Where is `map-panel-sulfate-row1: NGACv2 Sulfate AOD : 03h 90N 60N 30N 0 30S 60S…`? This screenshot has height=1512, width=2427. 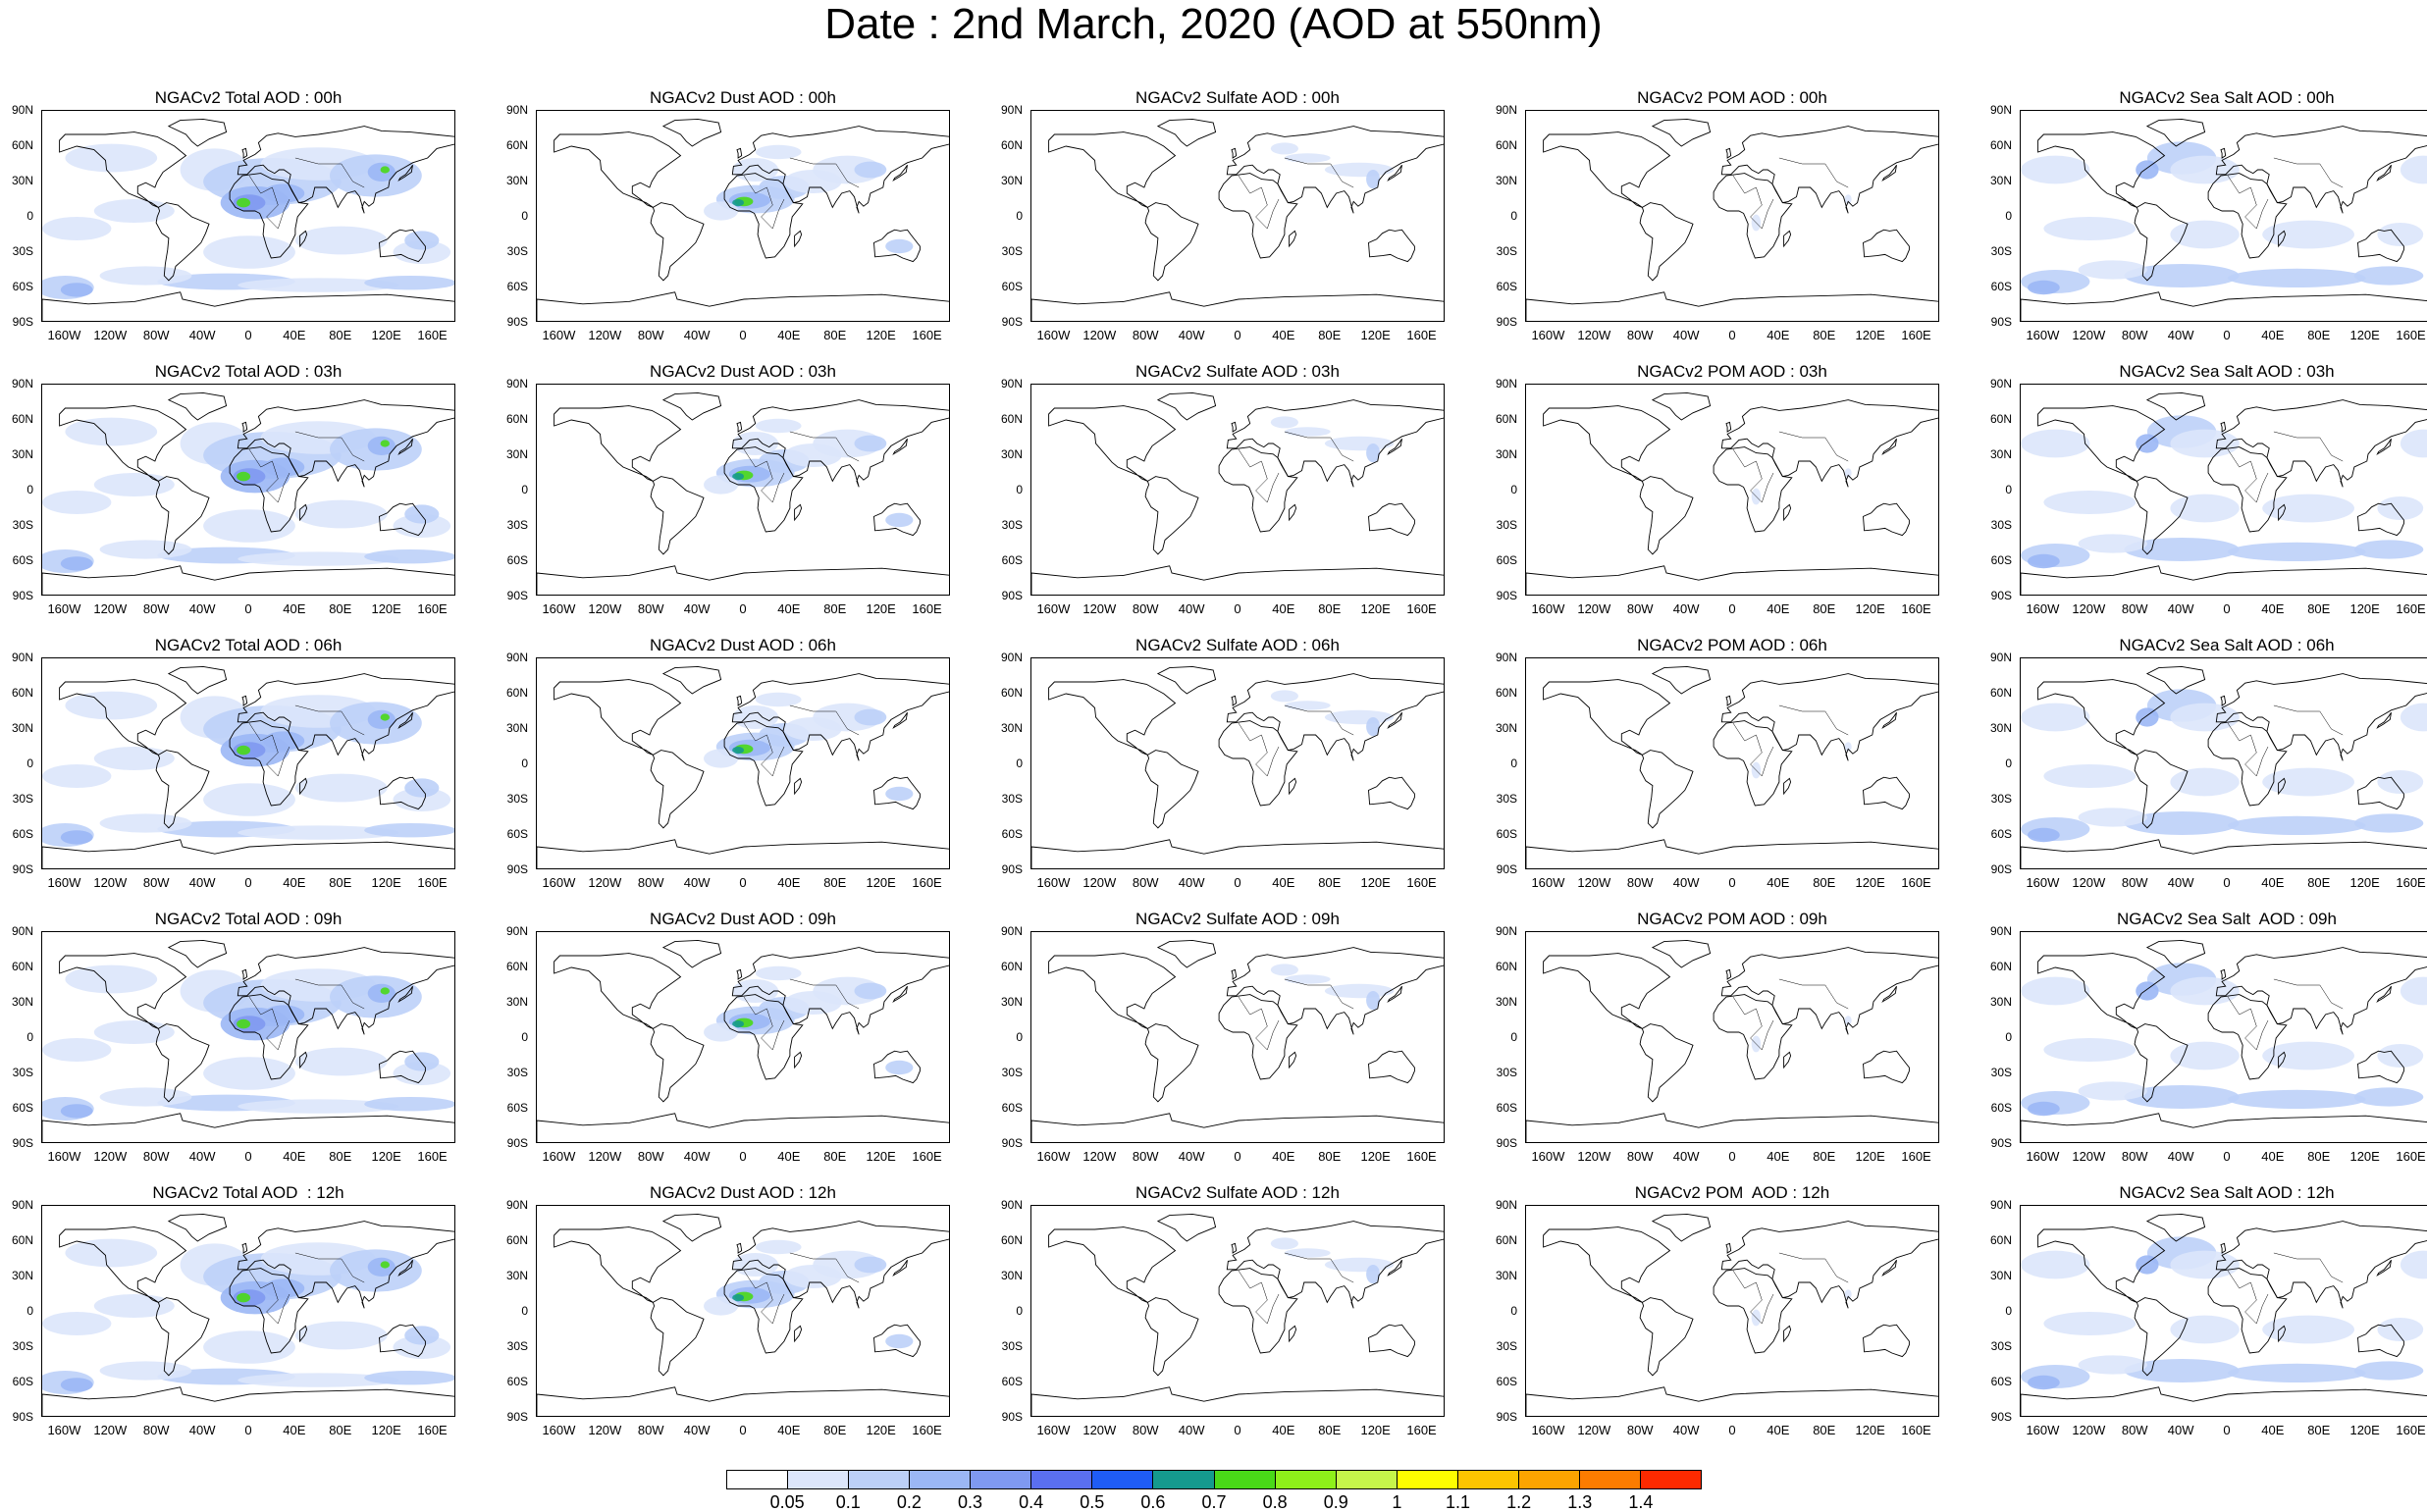 map-panel-sulfate-row1: NGACv2 Sulfate AOD : 03h 90N 60N 30N 0 30S 60S… is located at coordinates (1224, 494).